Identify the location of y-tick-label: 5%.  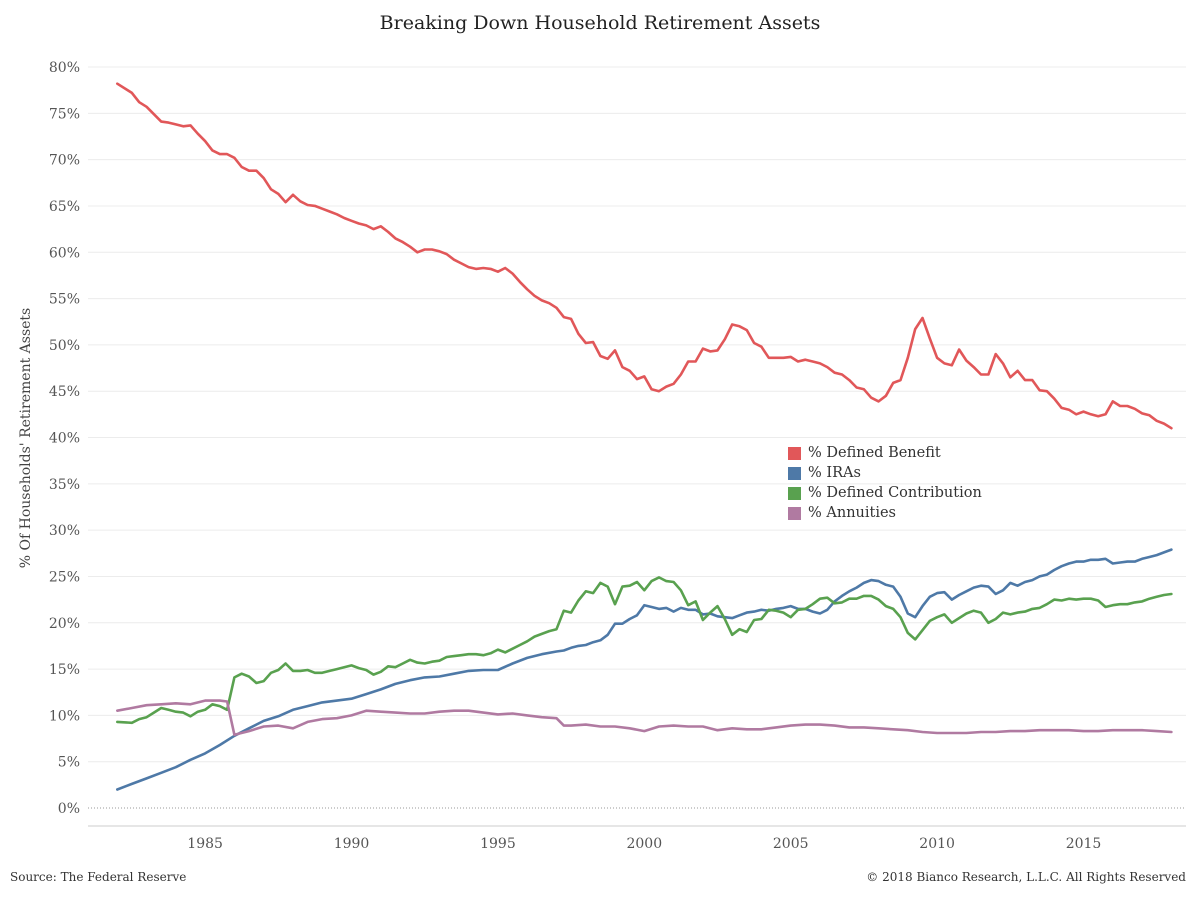
(69, 763).